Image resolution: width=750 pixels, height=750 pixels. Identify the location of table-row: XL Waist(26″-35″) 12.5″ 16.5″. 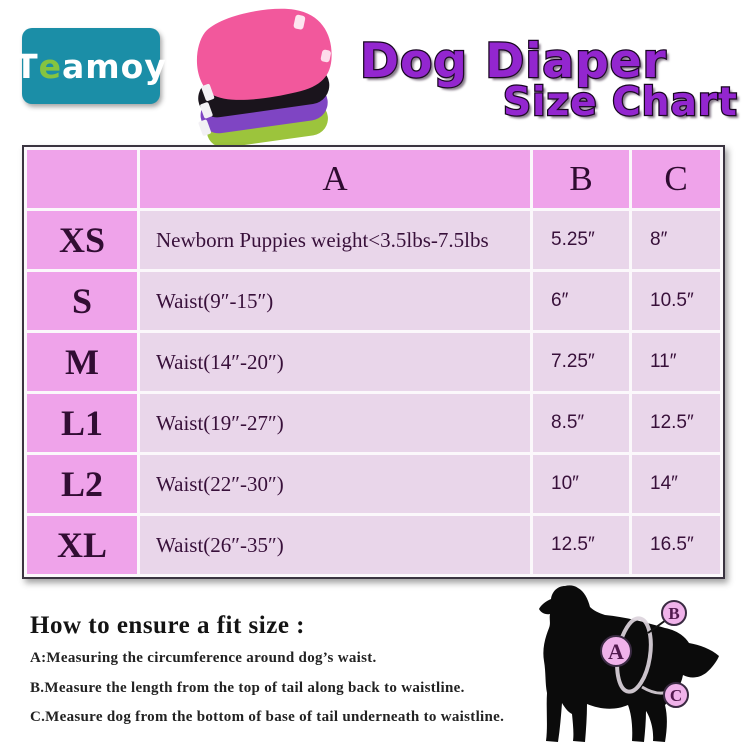
(373, 545).